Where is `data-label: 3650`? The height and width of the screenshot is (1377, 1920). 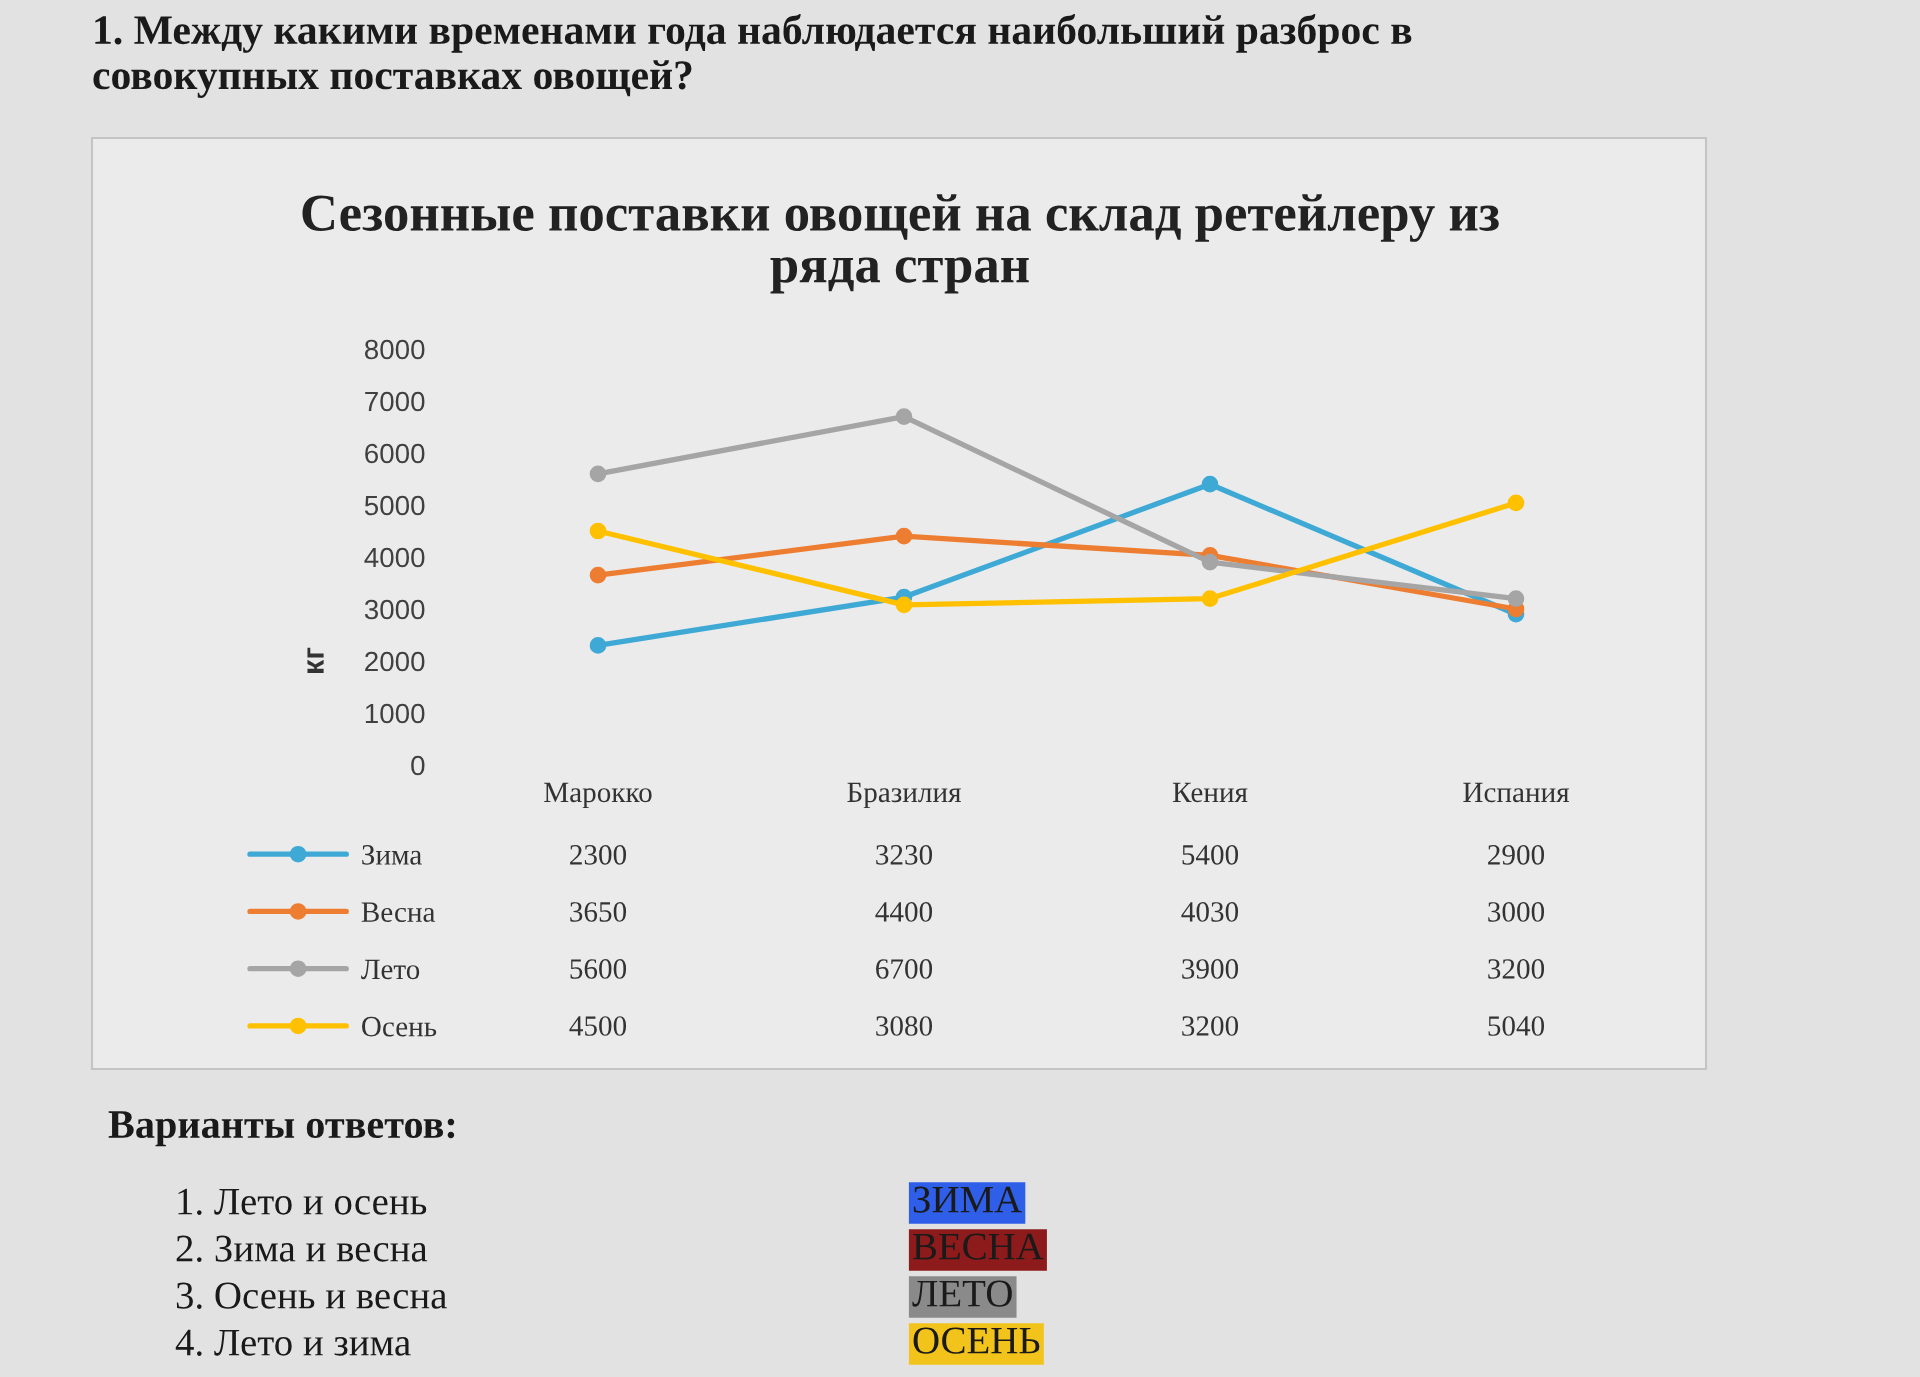 data-label: 3650 is located at coordinates (598, 912).